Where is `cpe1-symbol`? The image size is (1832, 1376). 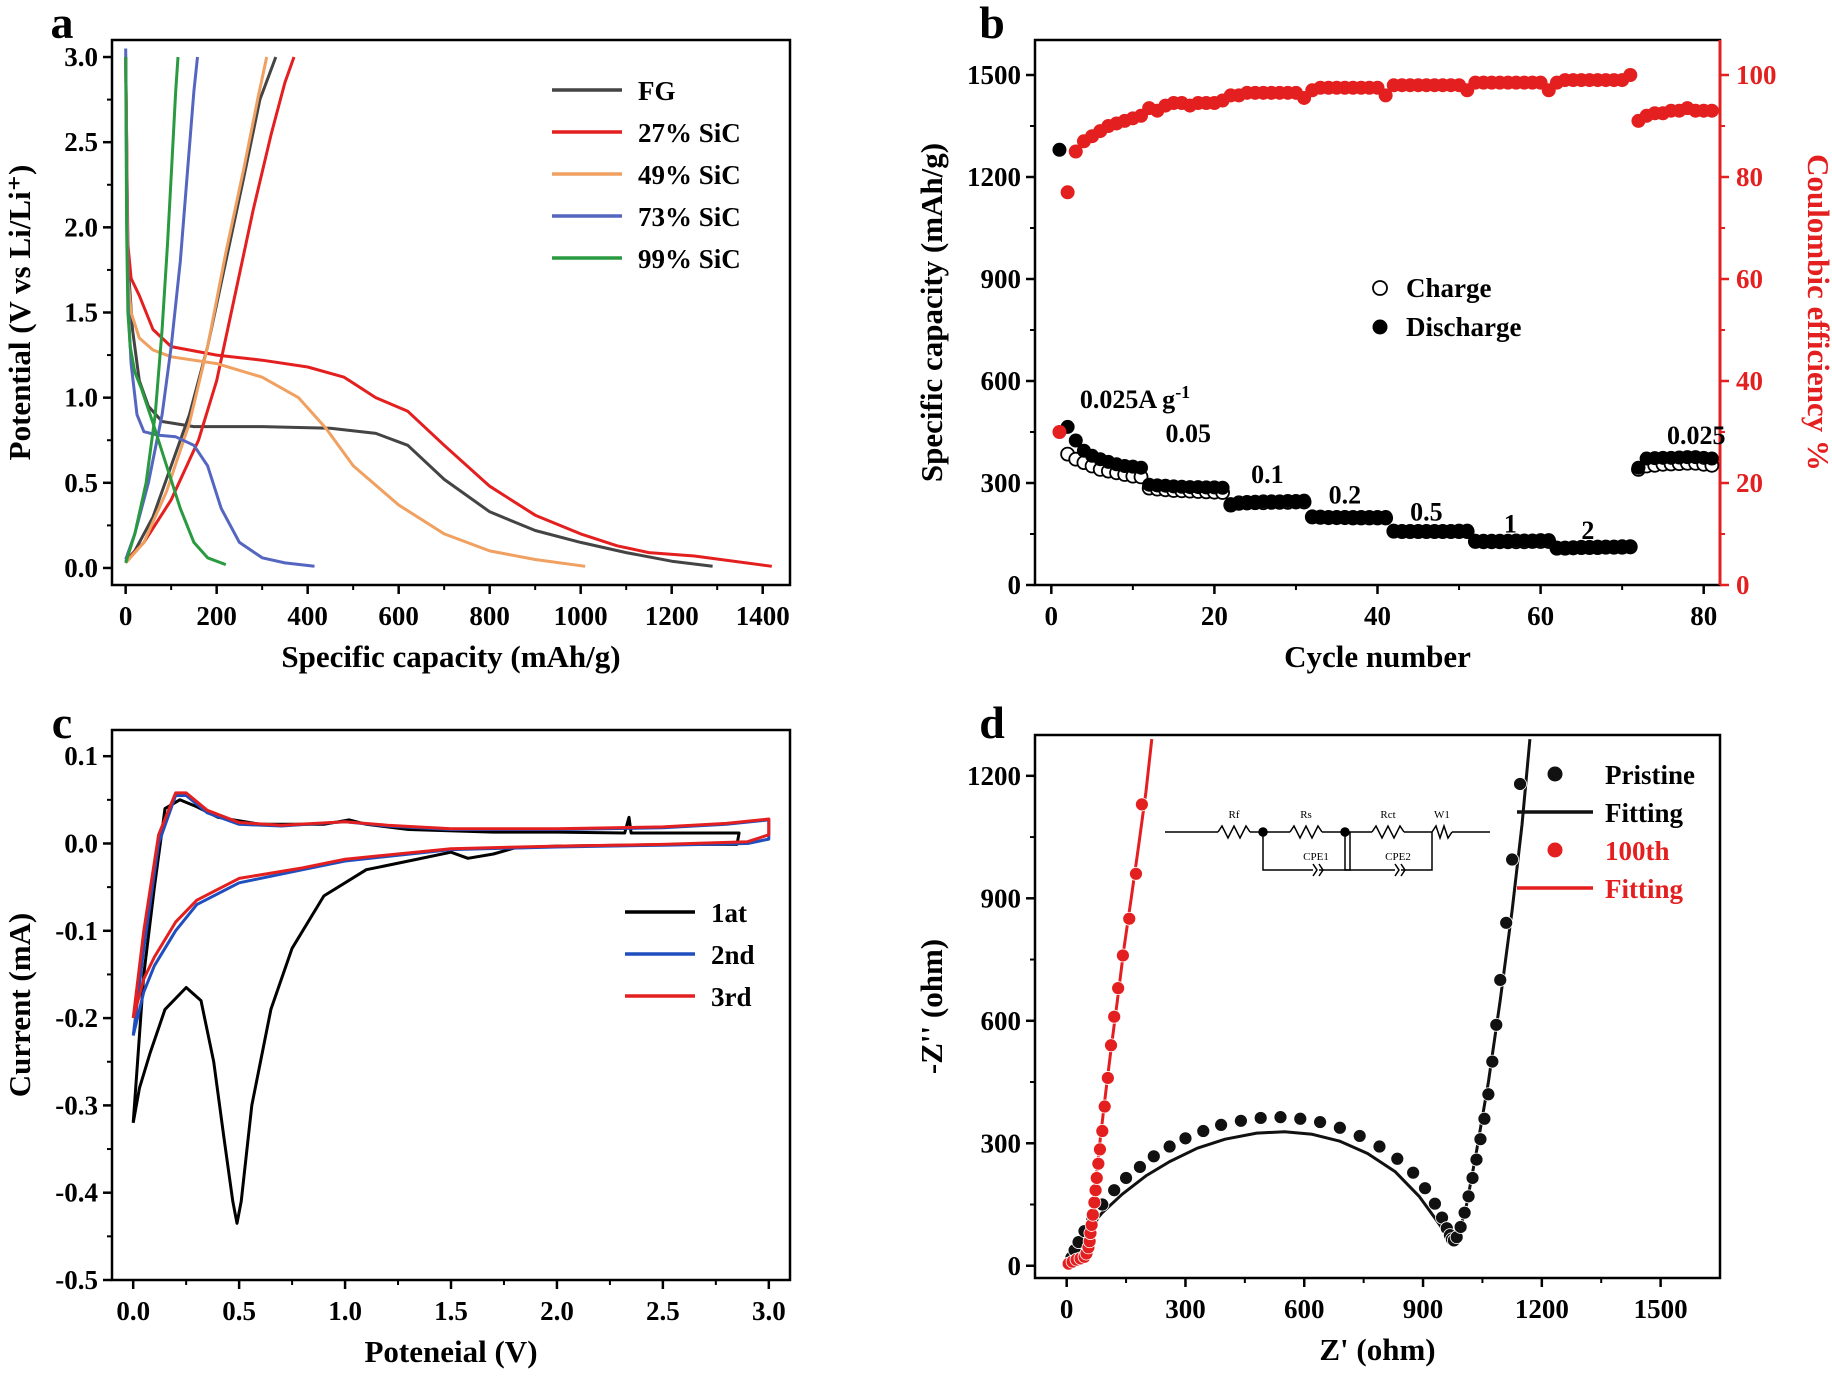
cpe1-symbol is located at coordinates (1318, 870).